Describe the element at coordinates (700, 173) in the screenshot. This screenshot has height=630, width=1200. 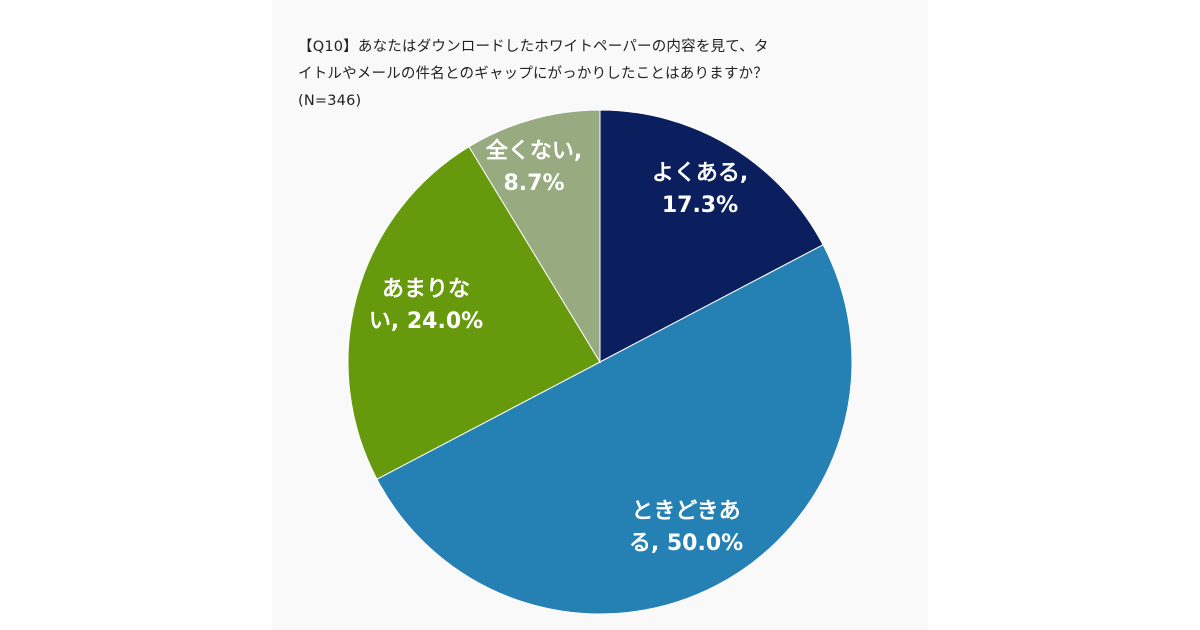
I see `slice-label-line: よくある,` at that location.